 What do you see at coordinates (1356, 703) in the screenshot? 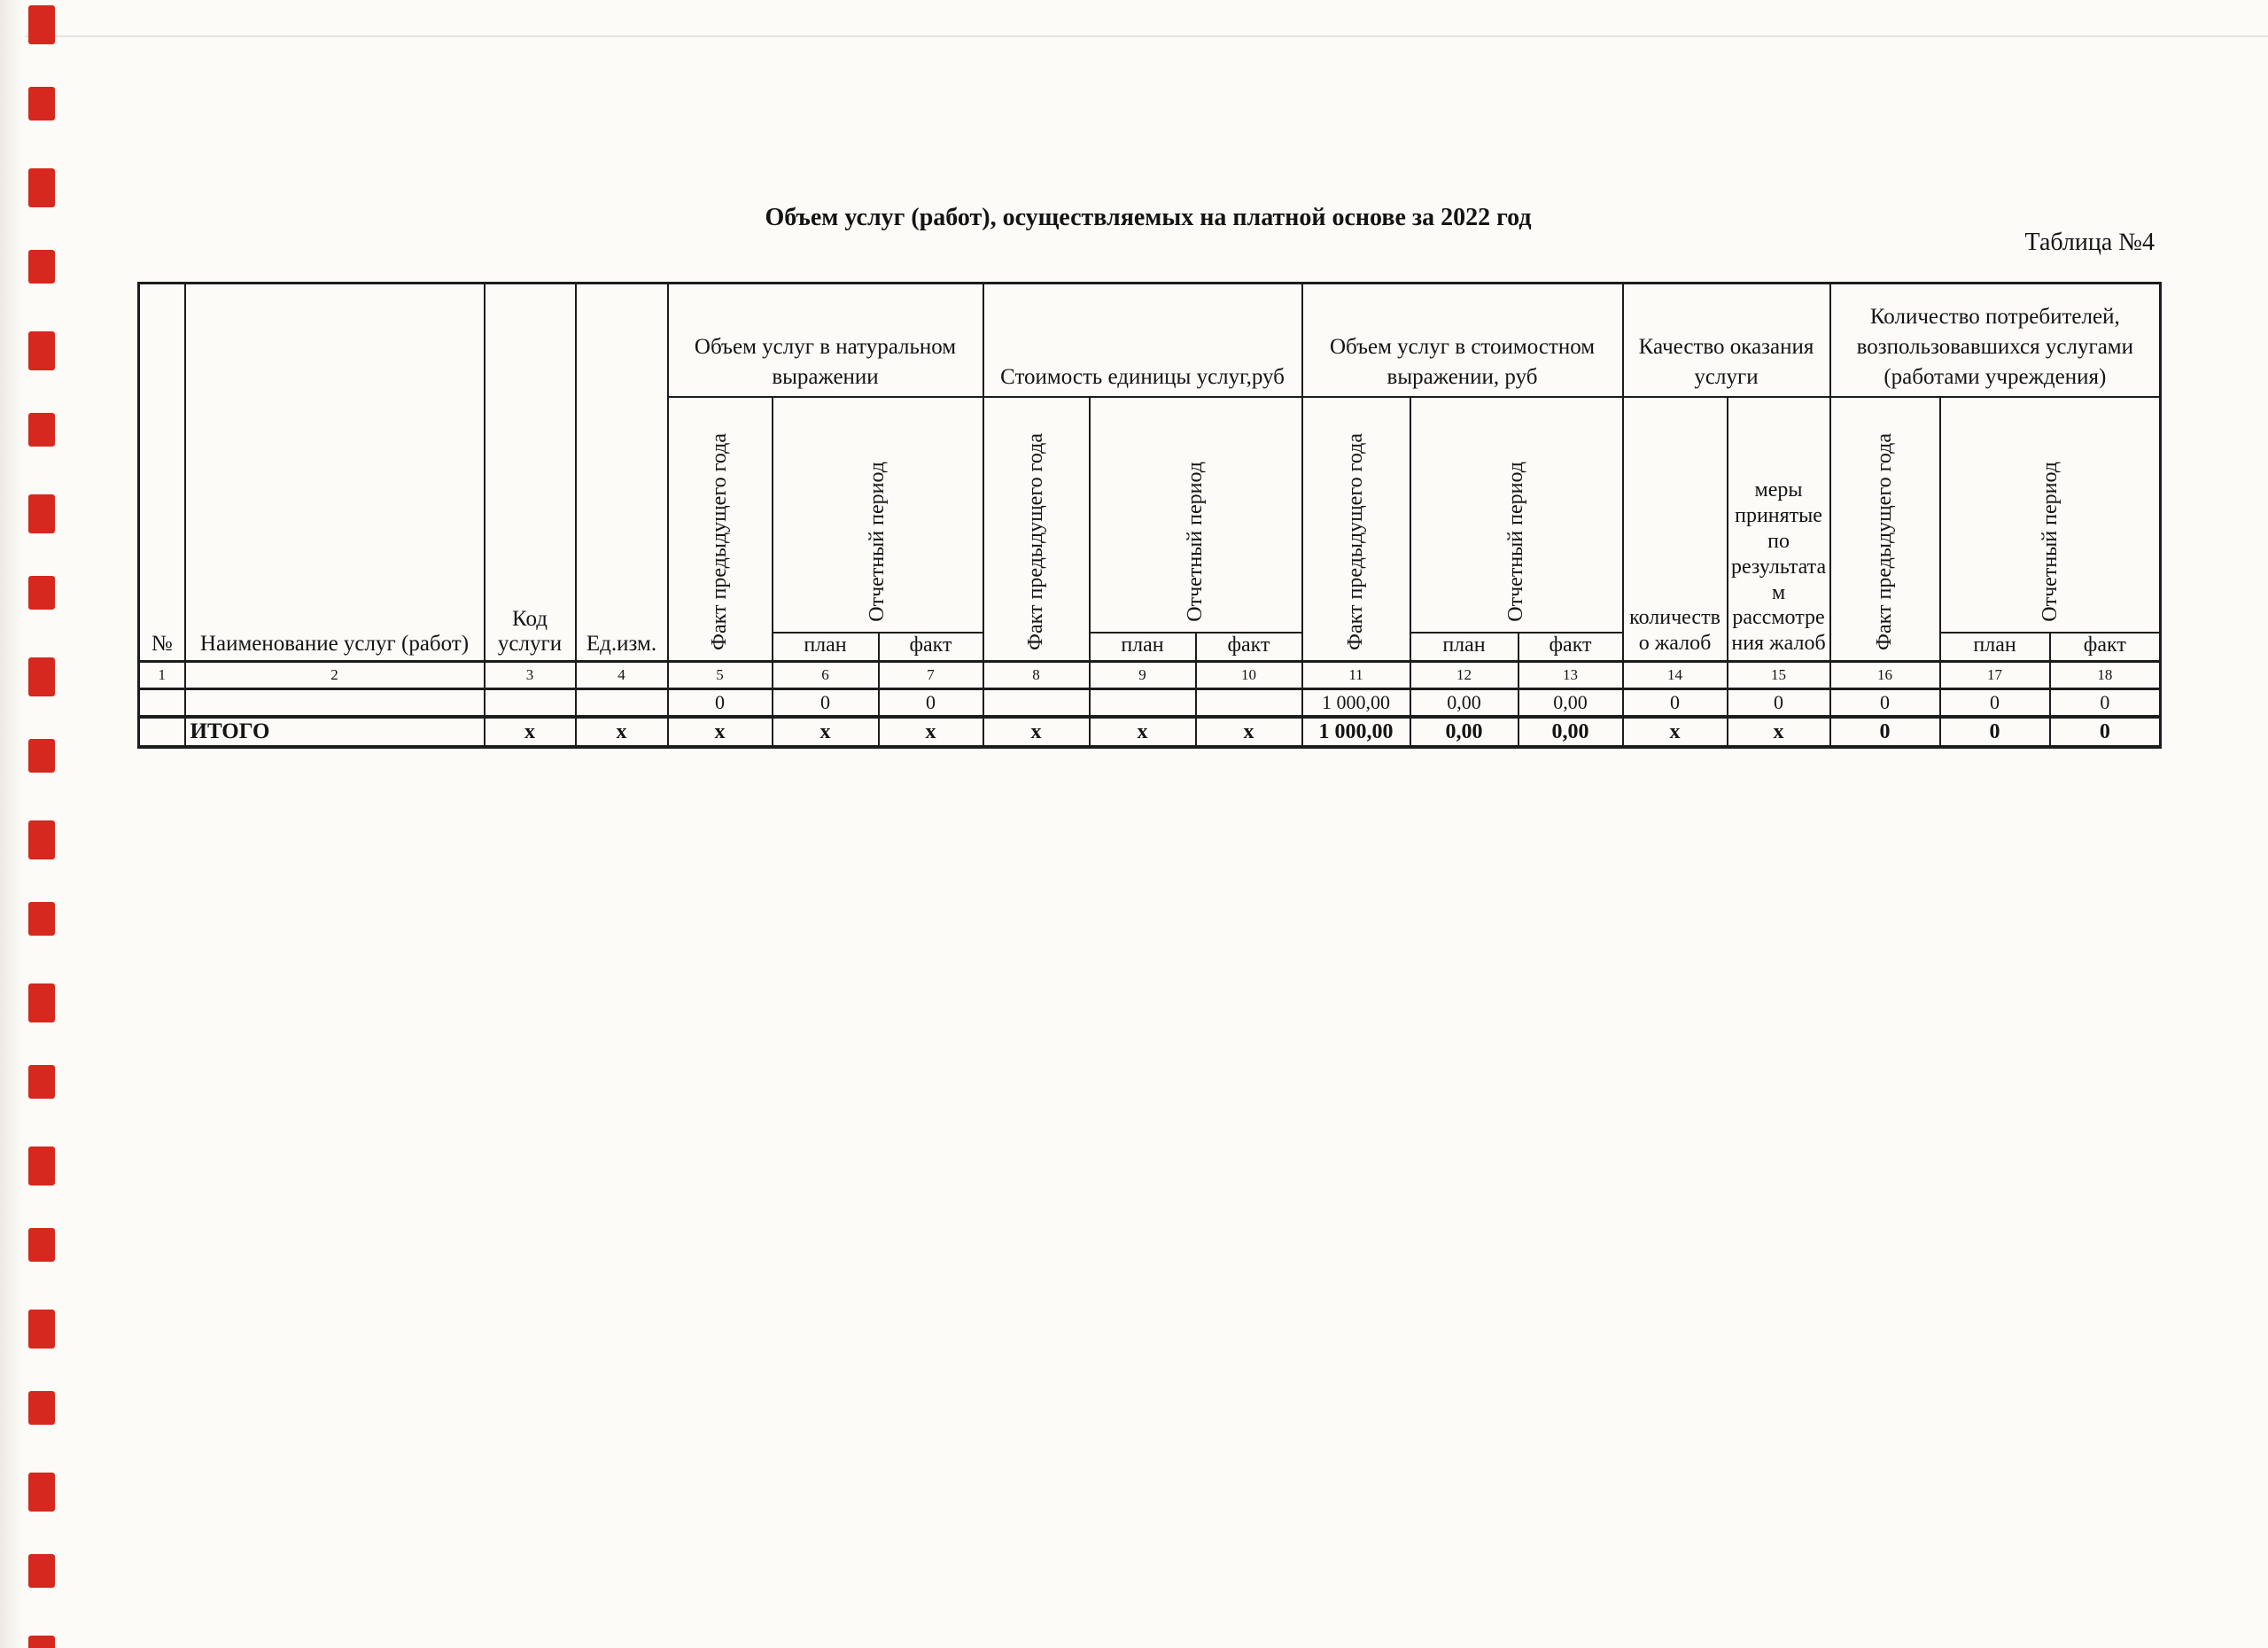
I see `data-cell-11: 1 000,00` at bounding box center [1356, 703].